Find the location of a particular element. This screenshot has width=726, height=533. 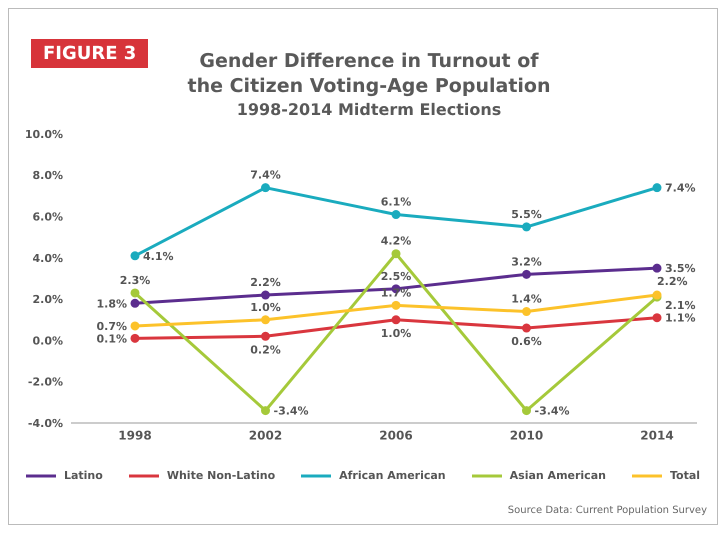

caption: FIGURE 3 is located at coordinates (89, 53).